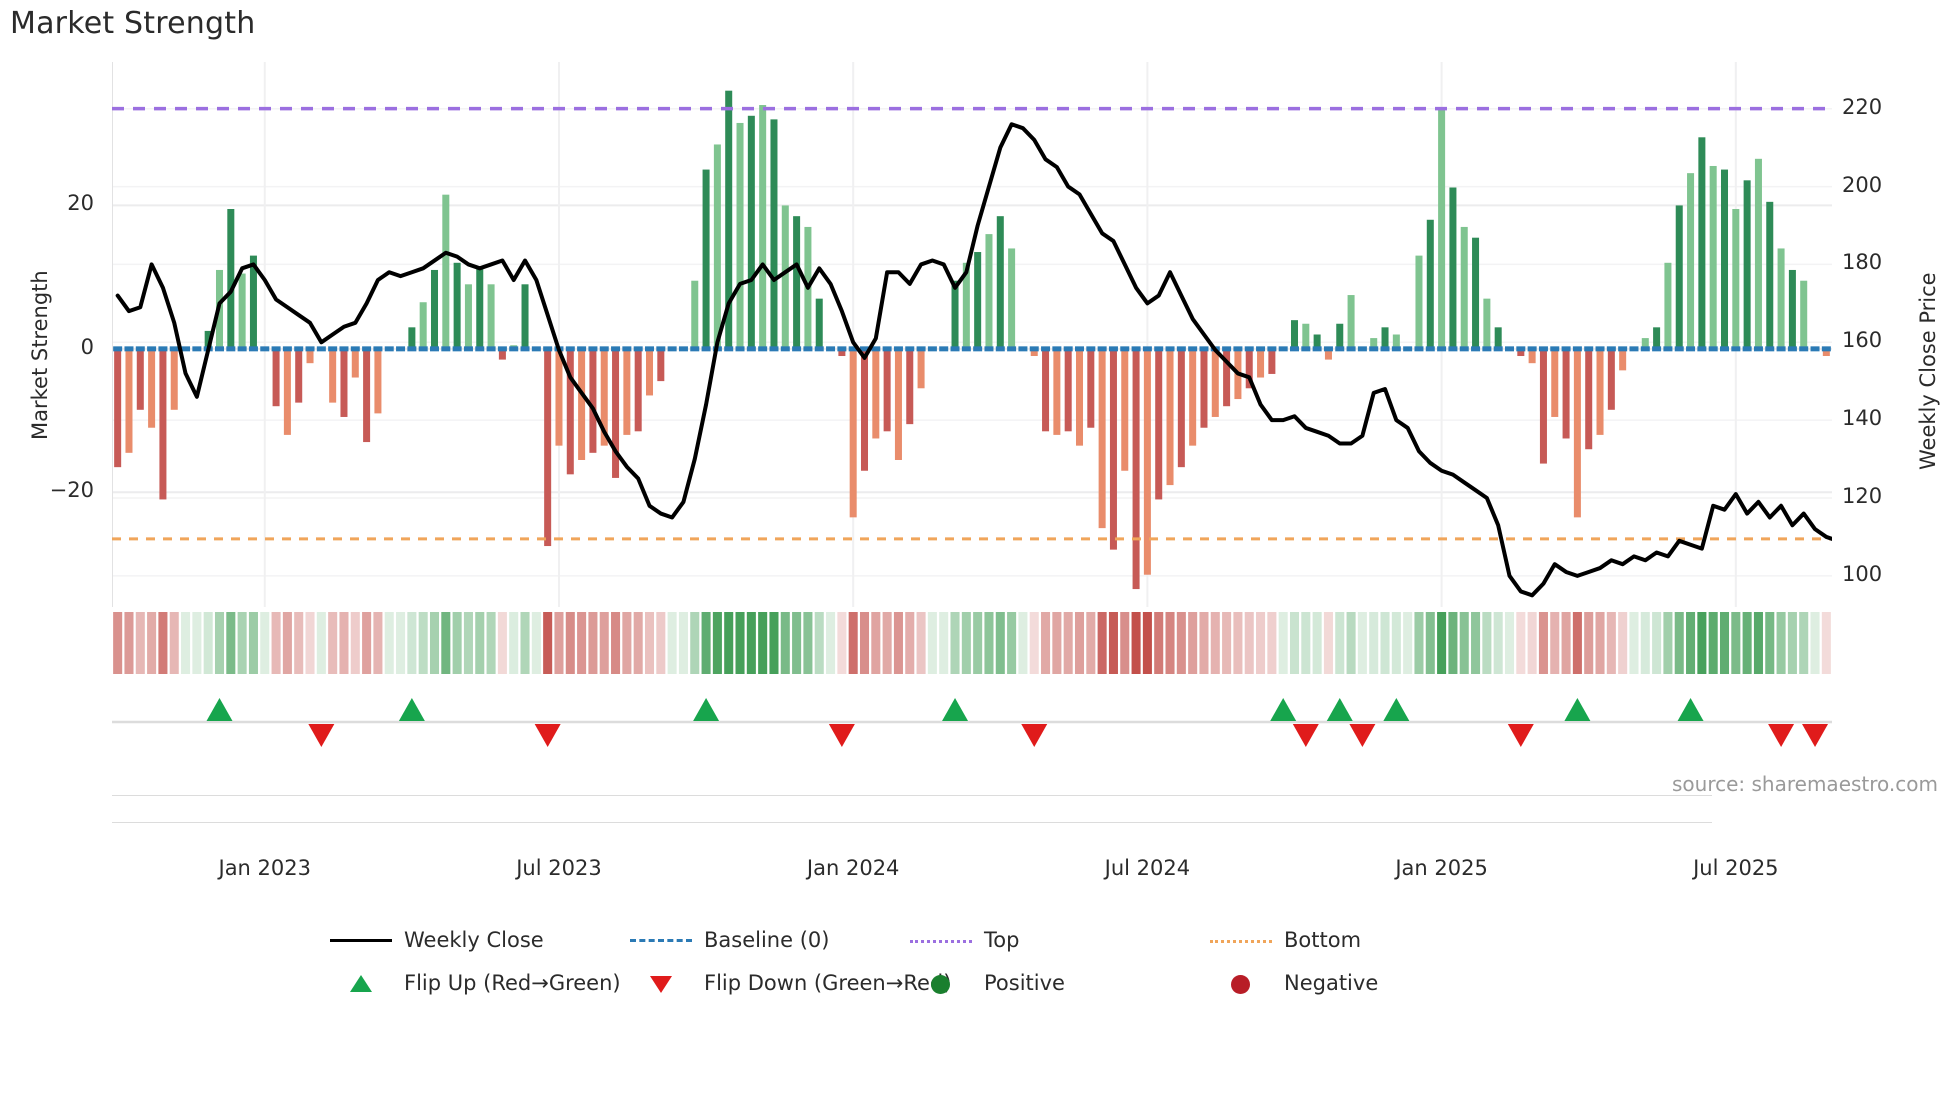 This screenshot has width=1960, height=1102. I want to click on bottom-rule, so click(912, 822).